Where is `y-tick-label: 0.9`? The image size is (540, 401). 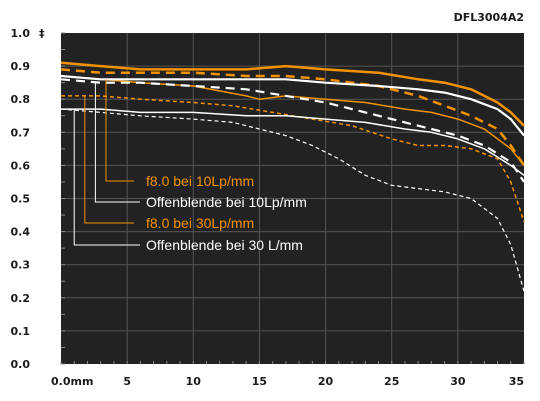 y-tick-label: 0.9 is located at coordinates (21, 66).